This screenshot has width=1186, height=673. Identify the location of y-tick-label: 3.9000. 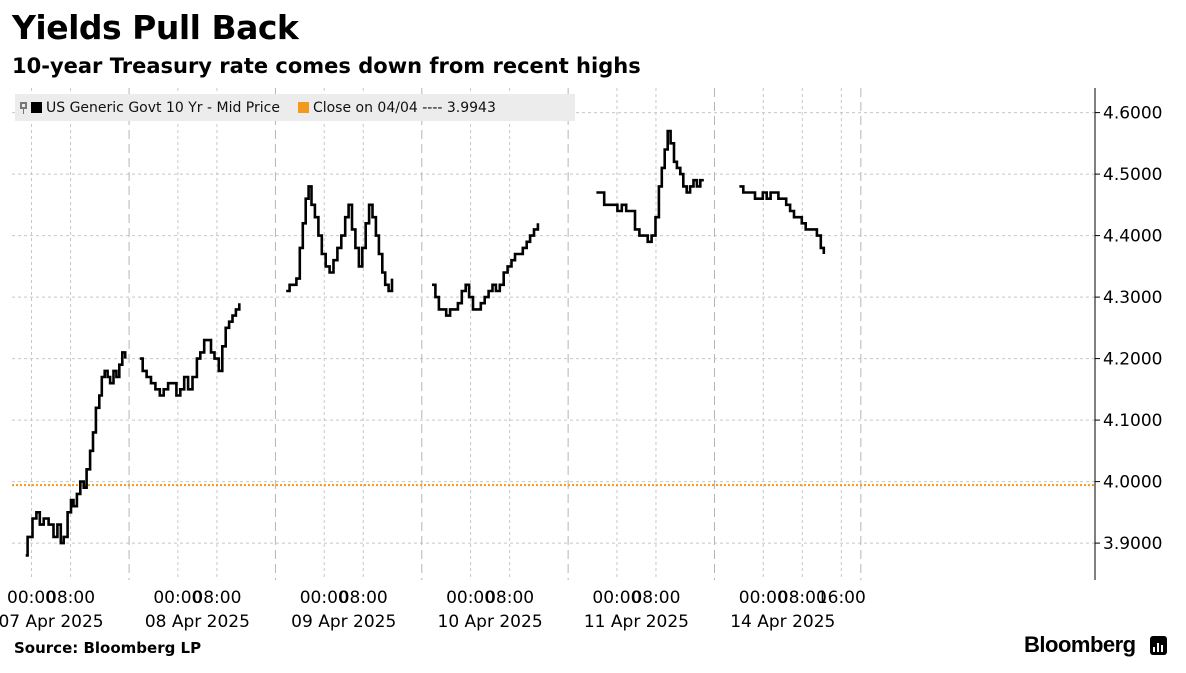
(1132, 544).